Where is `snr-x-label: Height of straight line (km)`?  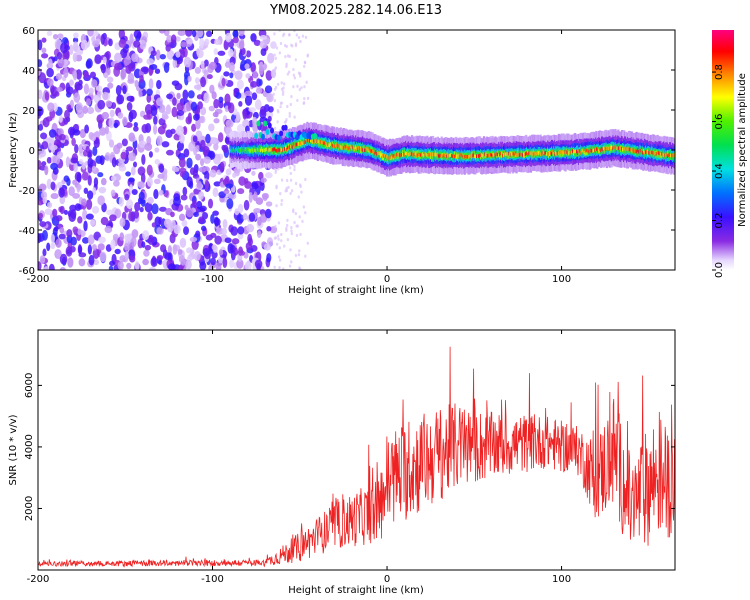
snr-x-label: Height of straight line (km) is located at coordinates (356, 590).